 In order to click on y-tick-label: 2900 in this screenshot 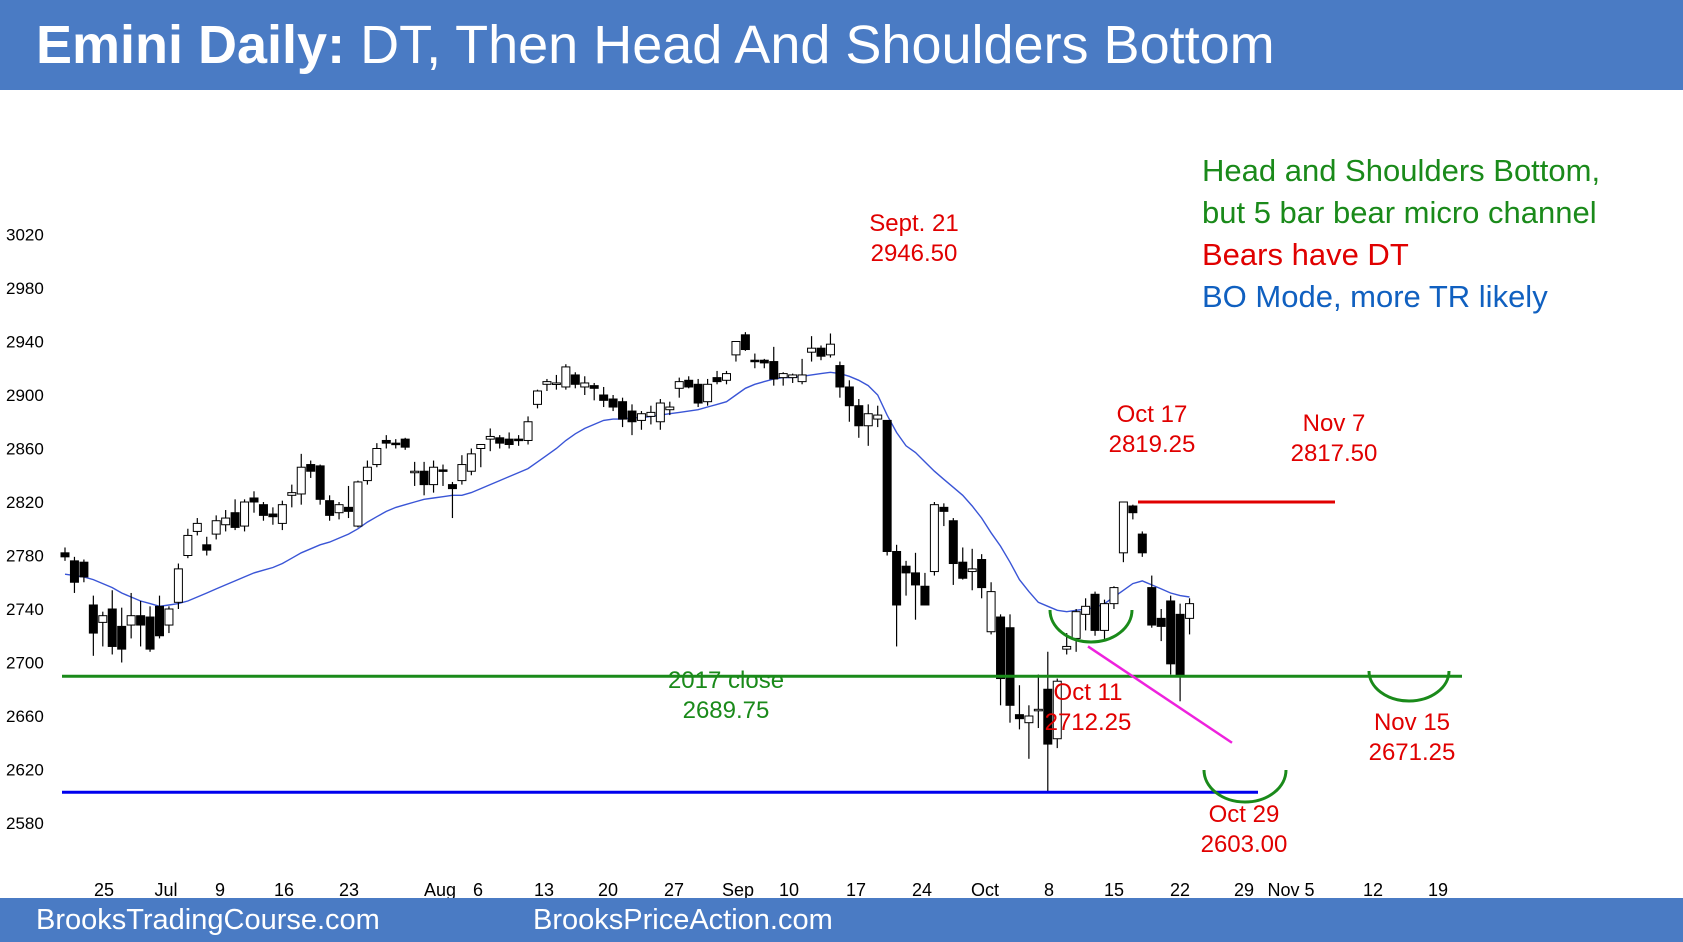, I will do `click(25, 395)`.